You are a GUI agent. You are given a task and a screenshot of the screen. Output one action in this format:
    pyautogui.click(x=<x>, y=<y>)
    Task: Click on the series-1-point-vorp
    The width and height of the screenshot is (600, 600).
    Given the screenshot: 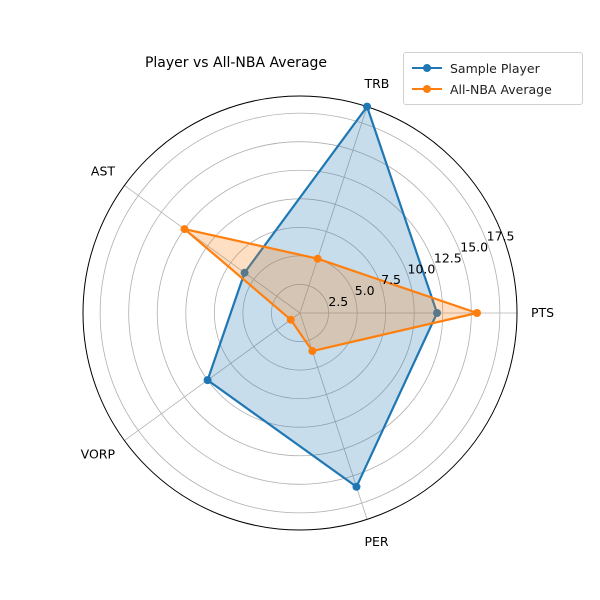 What is the action you would take?
    pyautogui.click(x=207, y=380)
    